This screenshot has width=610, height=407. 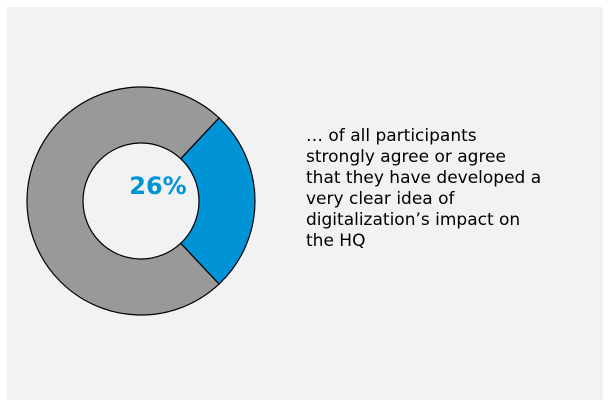 What do you see at coordinates (217, 201) in the screenshot?
I see `donut-slice-agree` at bounding box center [217, 201].